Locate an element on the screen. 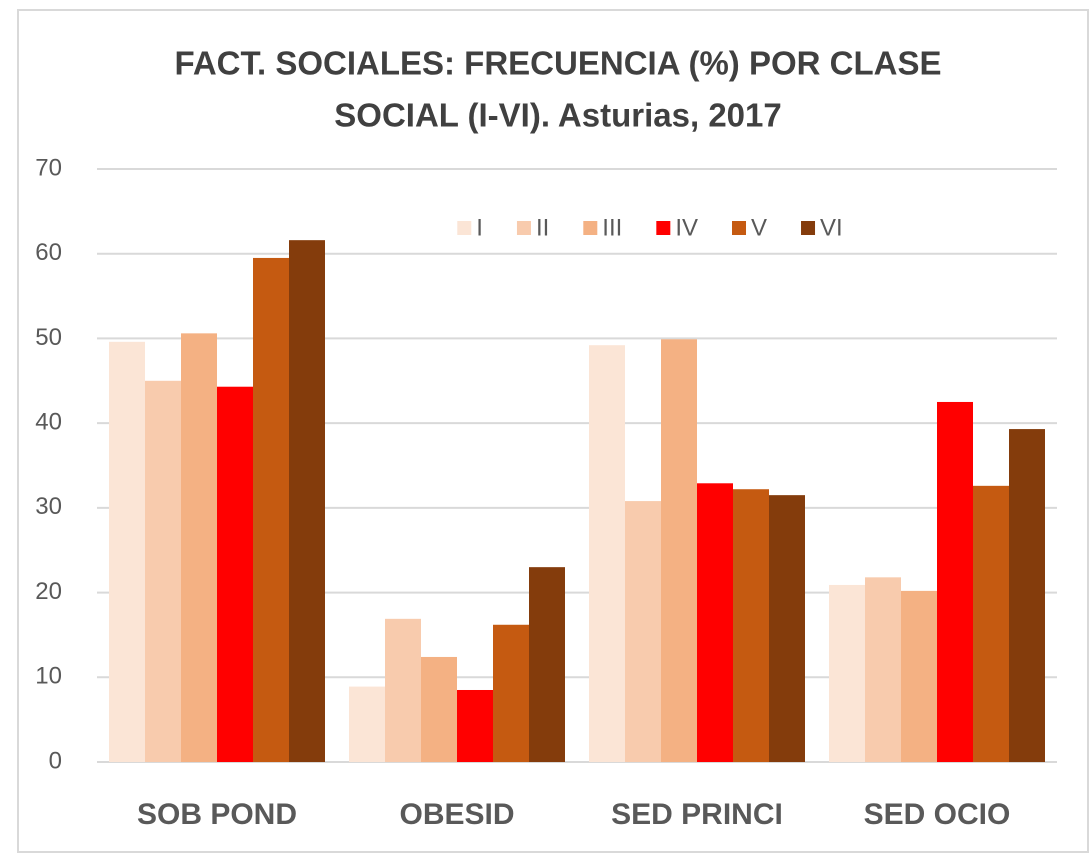  x-tick-label: SED OCIO is located at coordinates (937, 814).